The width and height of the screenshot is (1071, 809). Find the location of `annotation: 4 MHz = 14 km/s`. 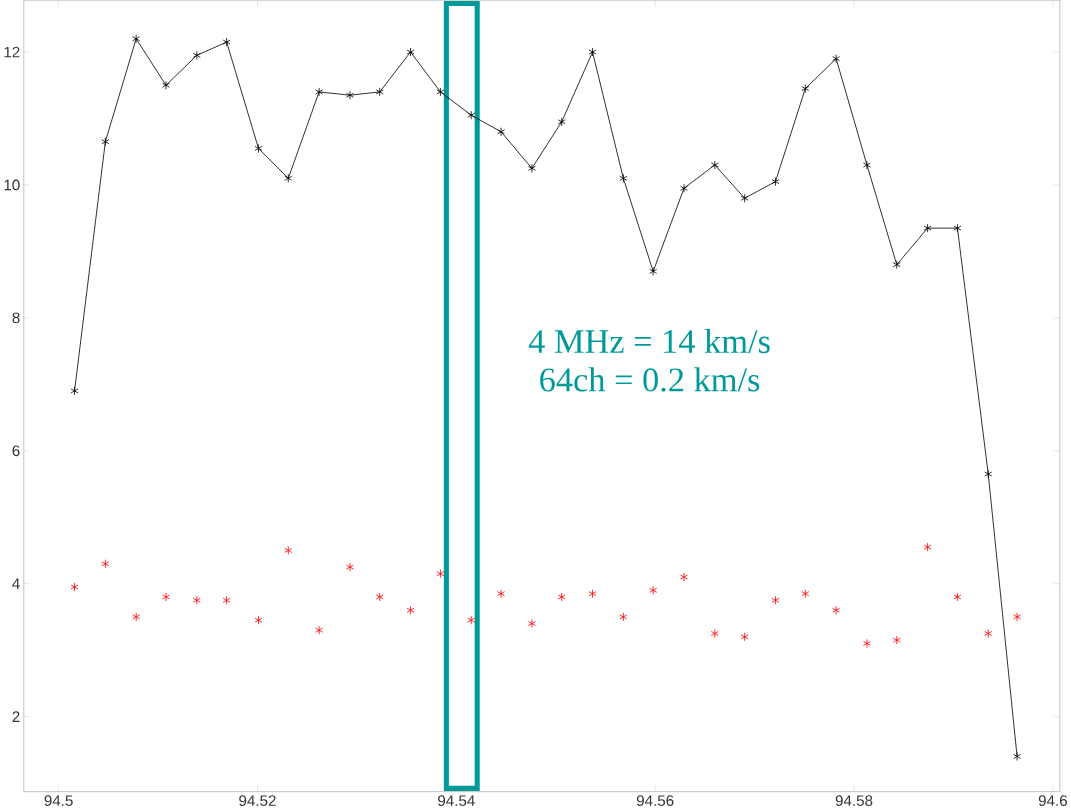

annotation: 4 MHz = 14 km/s is located at coordinates (649, 340).